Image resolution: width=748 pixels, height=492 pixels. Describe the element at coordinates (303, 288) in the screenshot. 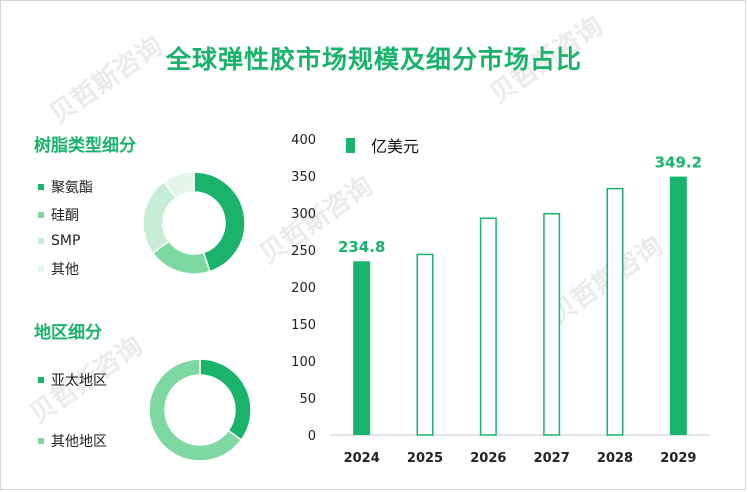

I see `y-tick-label: 200` at that location.